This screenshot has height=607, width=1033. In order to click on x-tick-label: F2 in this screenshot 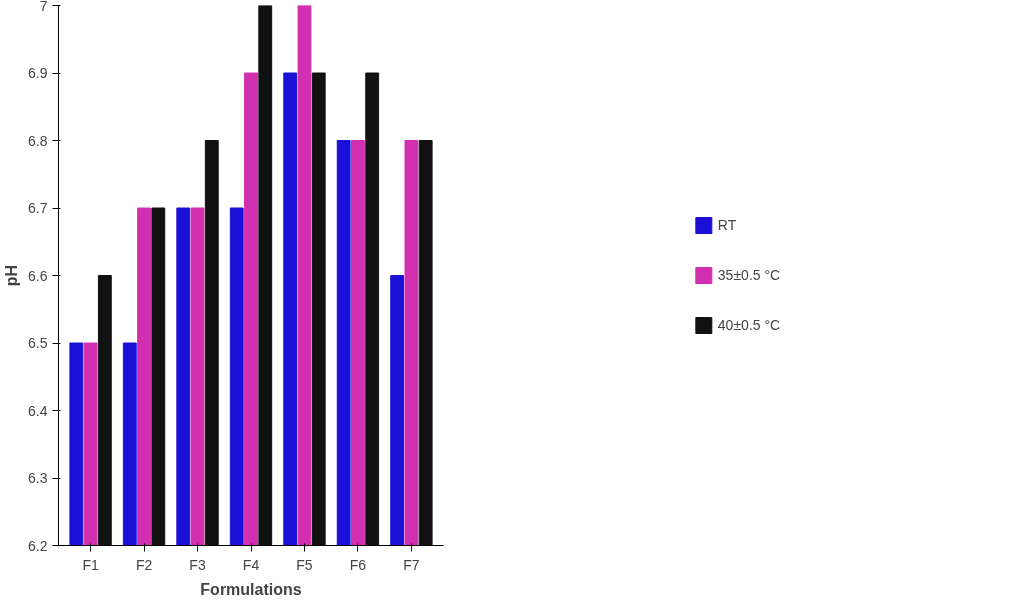, I will do `click(144, 564)`.